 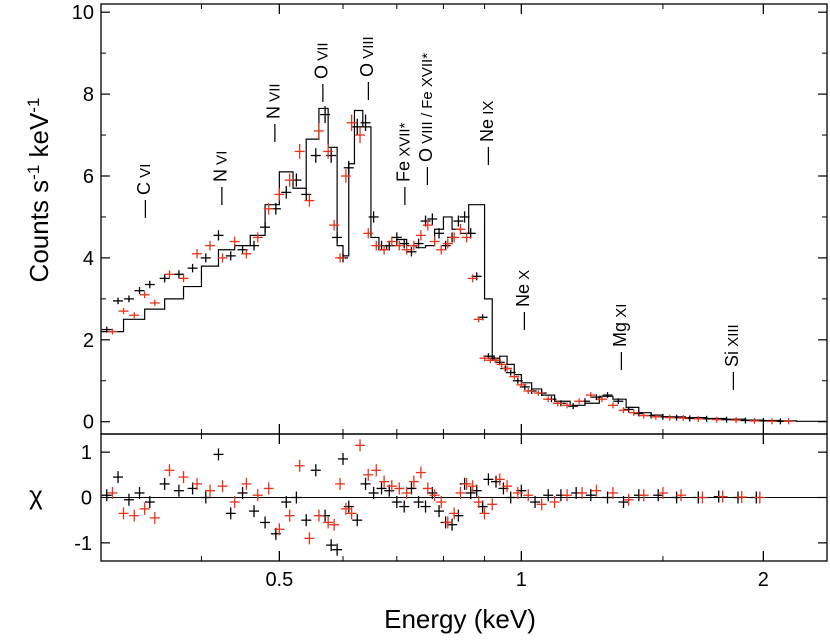 I want to click on annotation-label: — Fe XVII*, so click(x=404, y=163).